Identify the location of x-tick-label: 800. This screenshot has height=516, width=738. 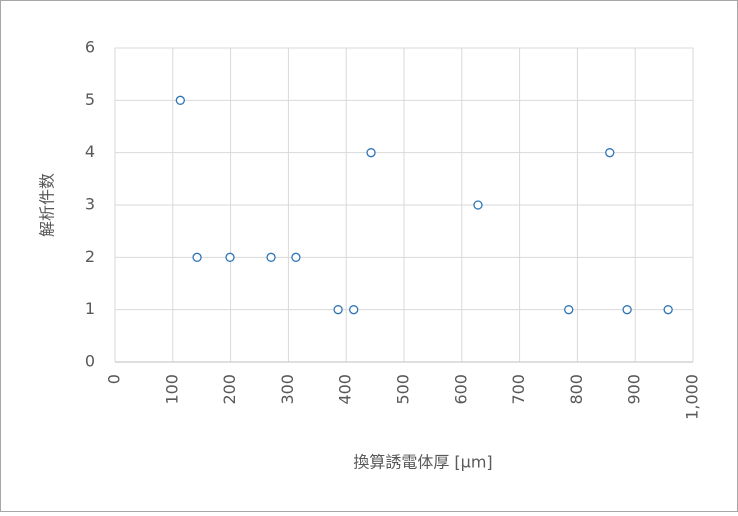
(576, 389).